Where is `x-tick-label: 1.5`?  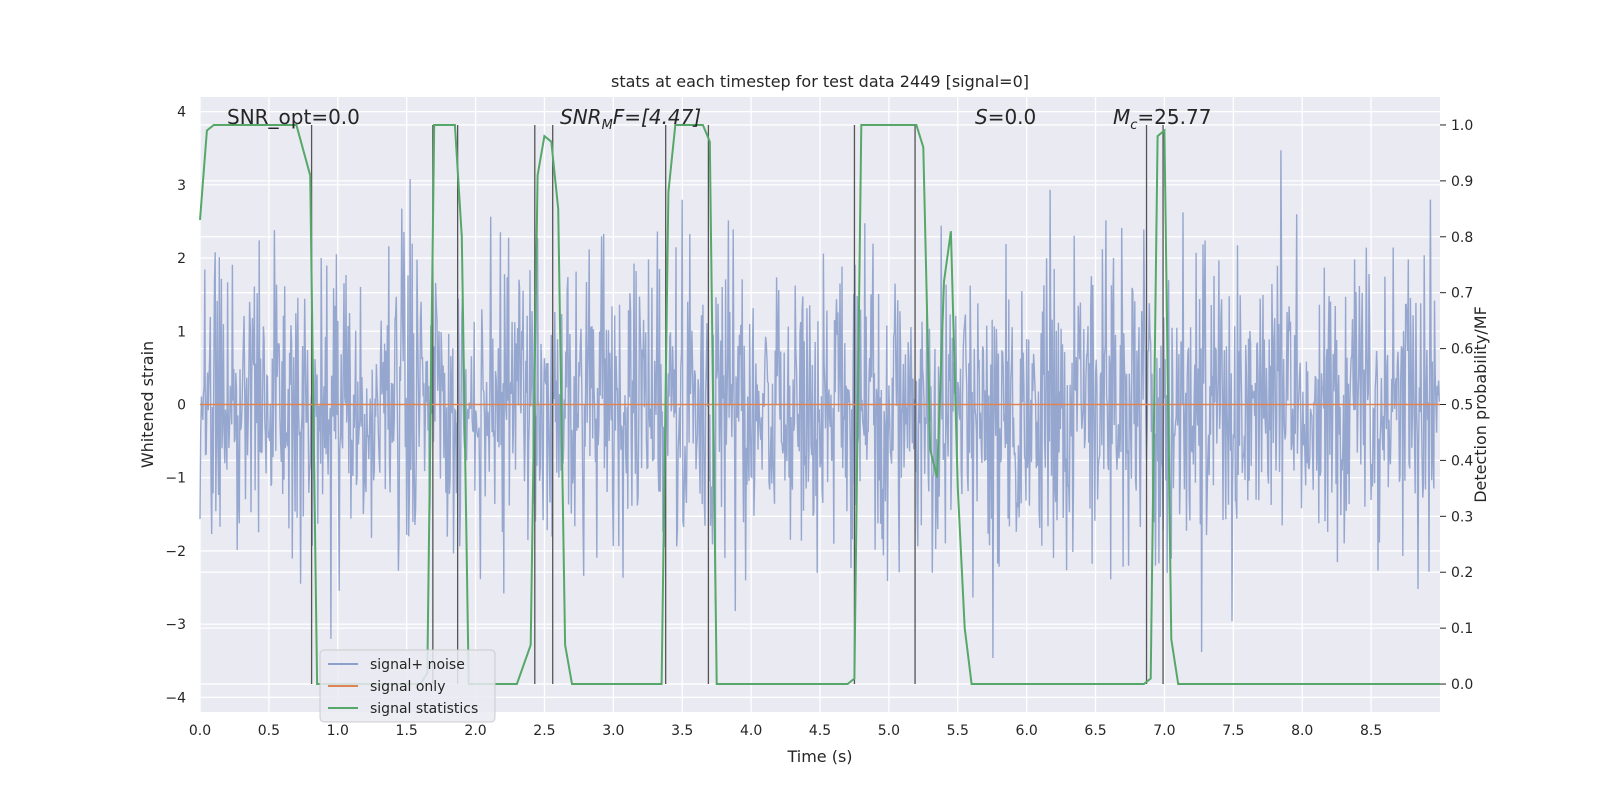
x-tick-label: 1.5 is located at coordinates (407, 731).